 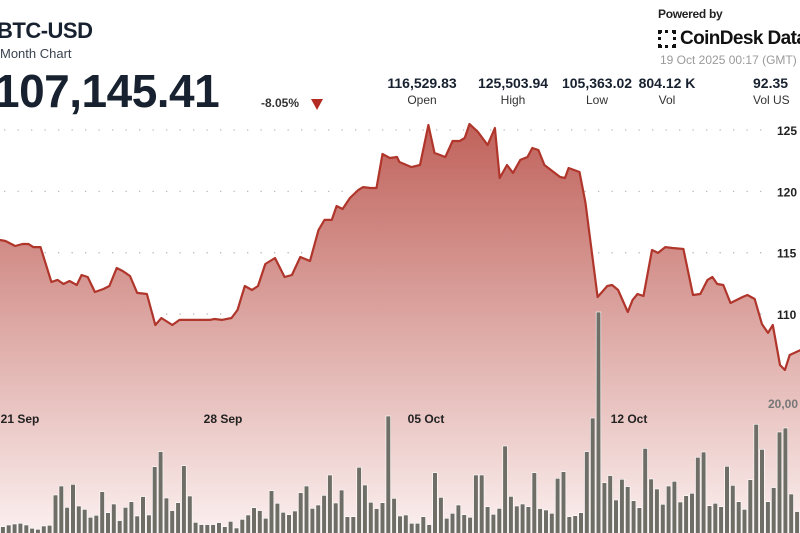 I want to click on stat-value: 804.12 K, so click(x=667, y=83).